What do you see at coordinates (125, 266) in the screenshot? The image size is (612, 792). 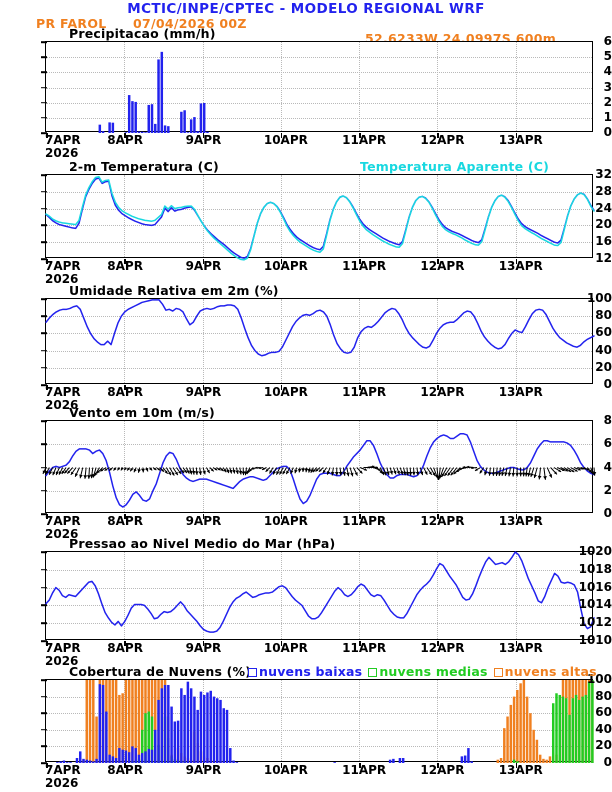 I see `x-axis-label: 8APR` at bounding box center [125, 266].